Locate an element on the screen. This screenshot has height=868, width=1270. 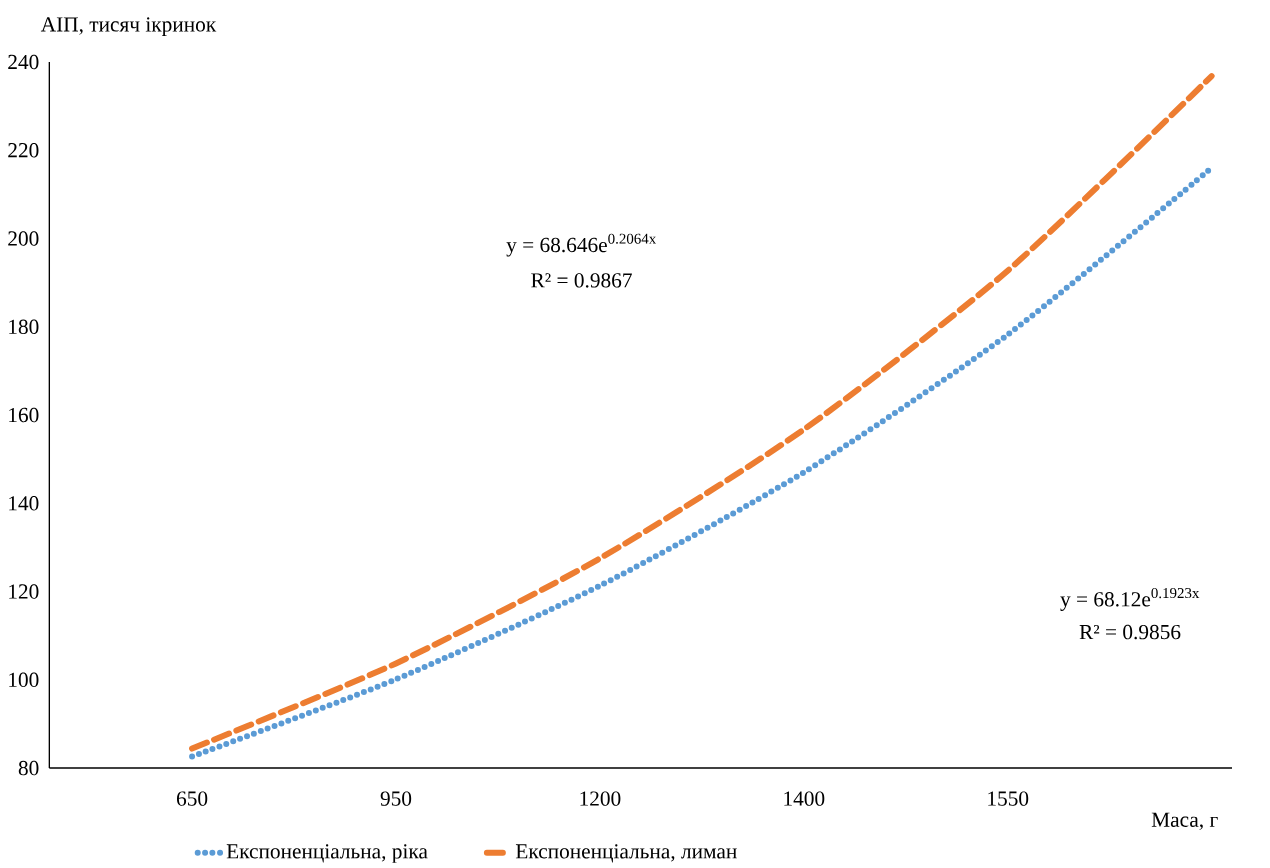
legend-label: Експоненціальна, ріка is located at coordinates (327, 853).